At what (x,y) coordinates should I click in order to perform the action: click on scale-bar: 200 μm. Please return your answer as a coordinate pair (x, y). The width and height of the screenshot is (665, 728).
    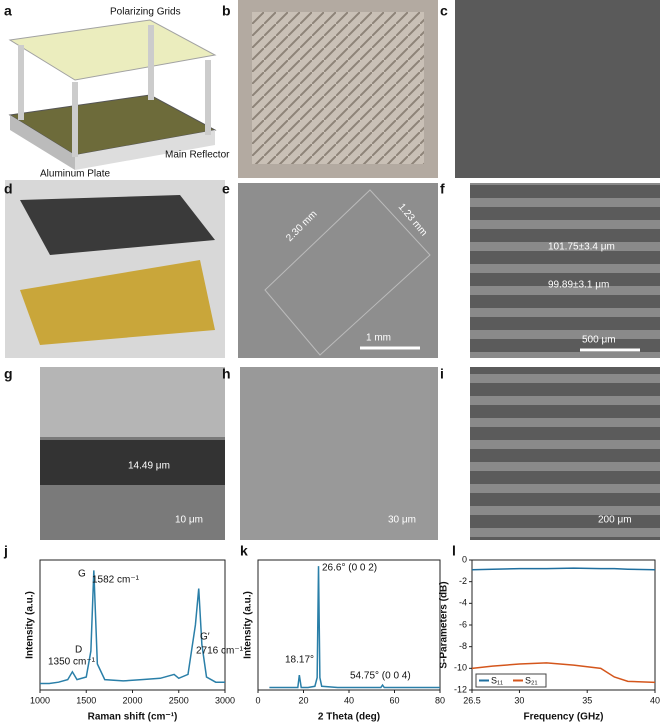
    Looking at the image, I should click on (615, 520).